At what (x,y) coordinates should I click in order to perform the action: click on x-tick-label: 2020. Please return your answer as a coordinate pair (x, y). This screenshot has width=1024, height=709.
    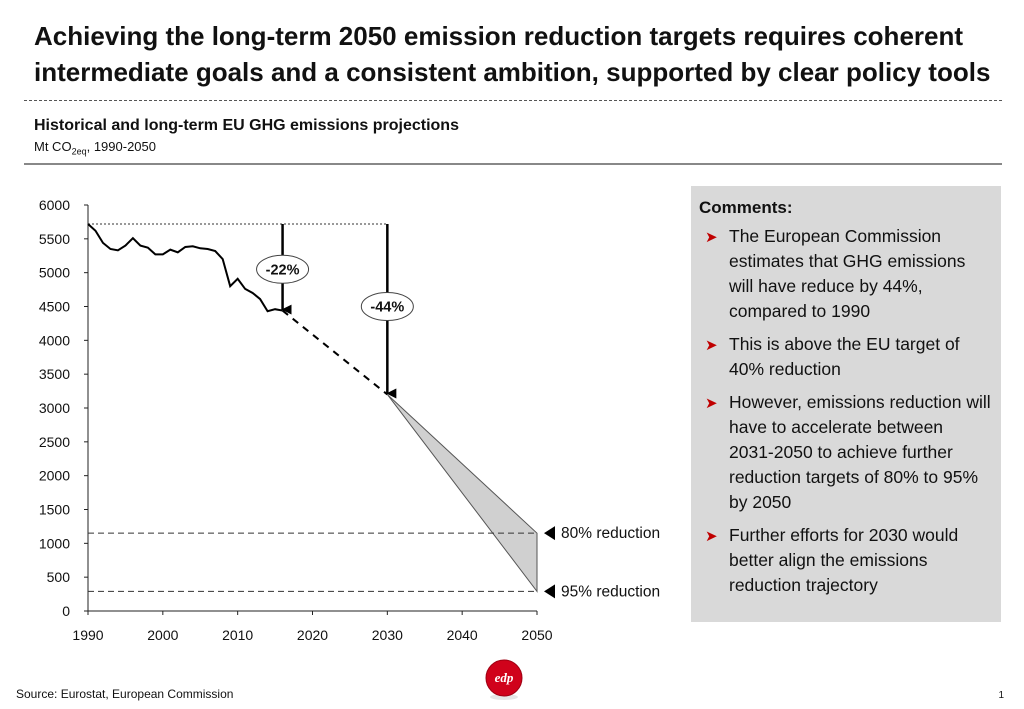
    Looking at the image, I should click on (312, 635).